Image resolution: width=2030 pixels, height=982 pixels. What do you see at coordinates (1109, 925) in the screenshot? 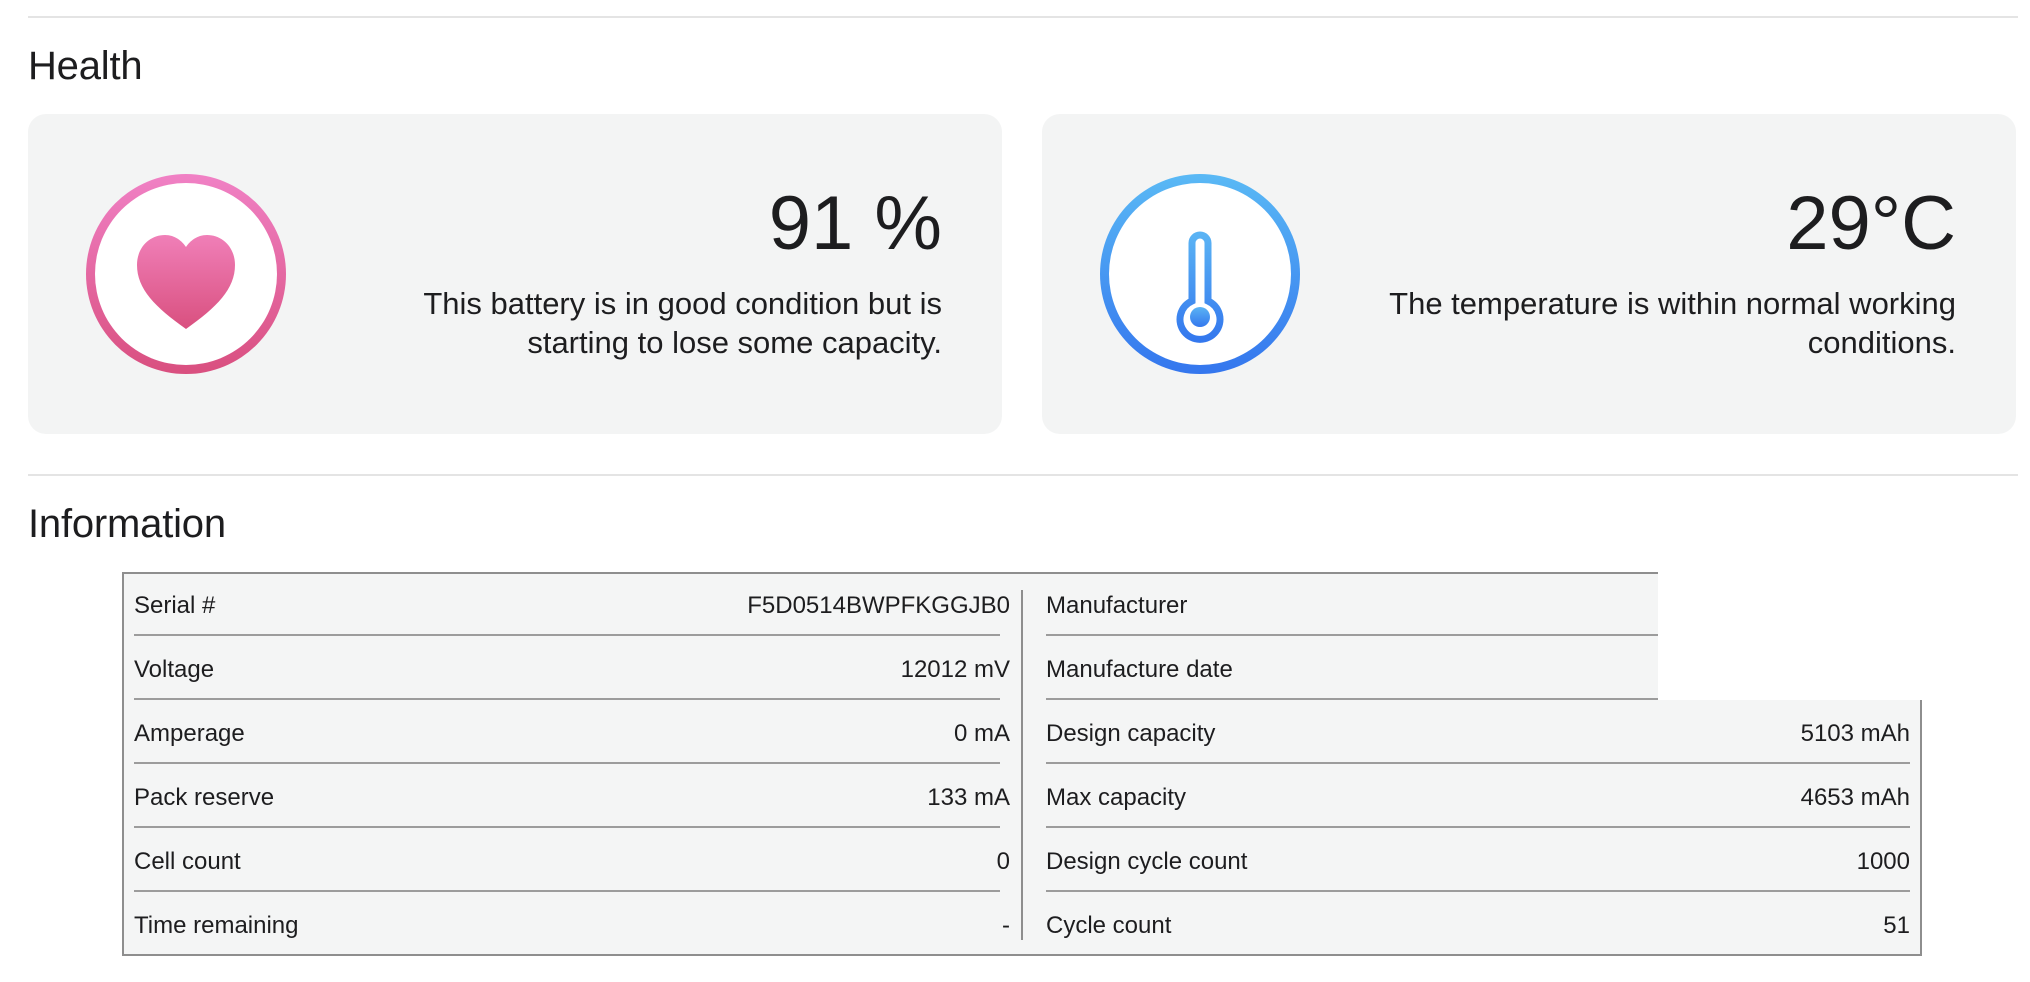
I see `cycle-count-label: Cycle count` at bounding box center [1109, 925].